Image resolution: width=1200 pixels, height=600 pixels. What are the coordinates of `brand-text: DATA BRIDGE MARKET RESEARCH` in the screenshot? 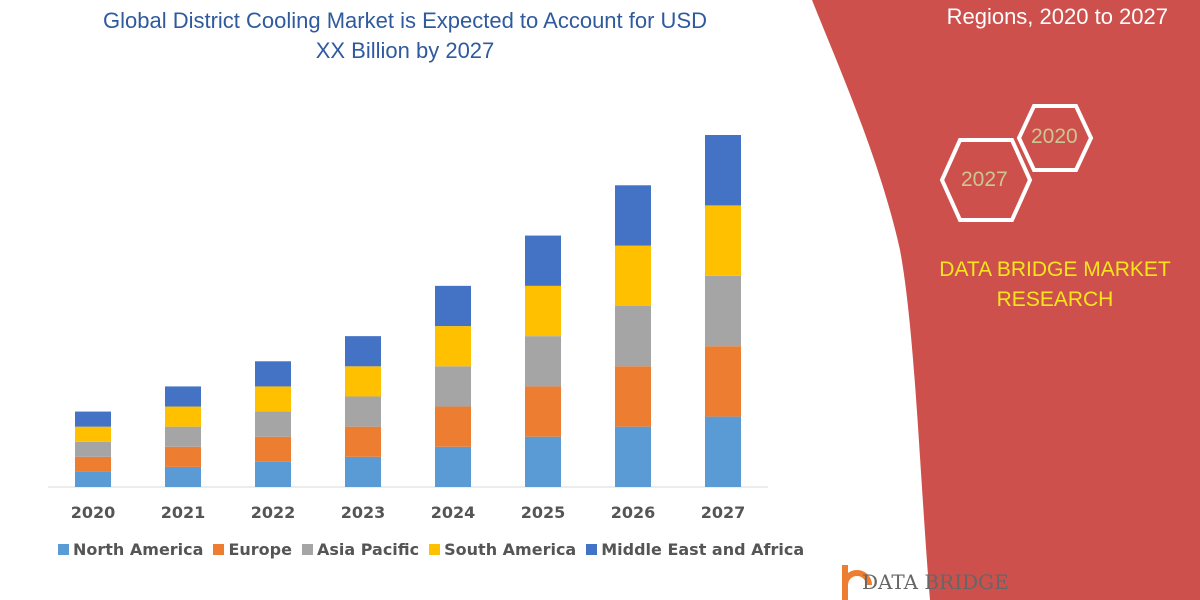 It's located at (1055, 285).